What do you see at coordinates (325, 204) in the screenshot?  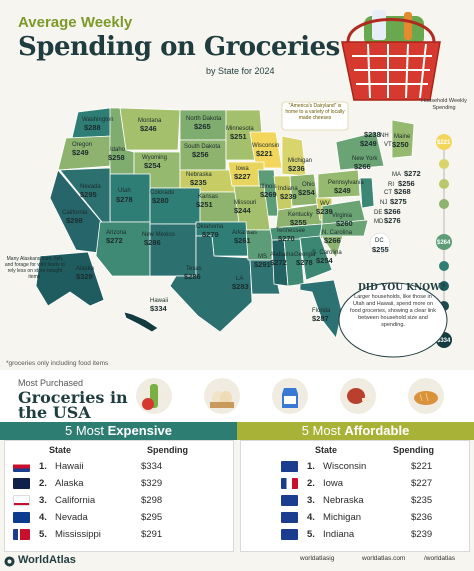 I see `label-wv: WV` at bounding box center [325, 204].